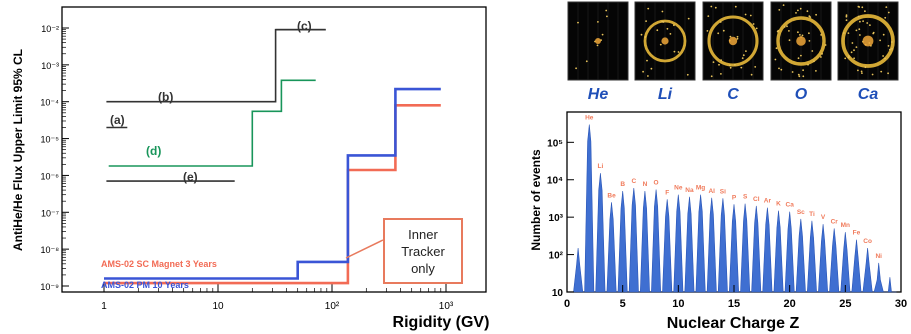 This screenshot has width=911, height=334. What do you see at coordinates (556, 218) in the screenshot?
I see `right-y-tick-label: 10³` at bounding box center [556, 218].